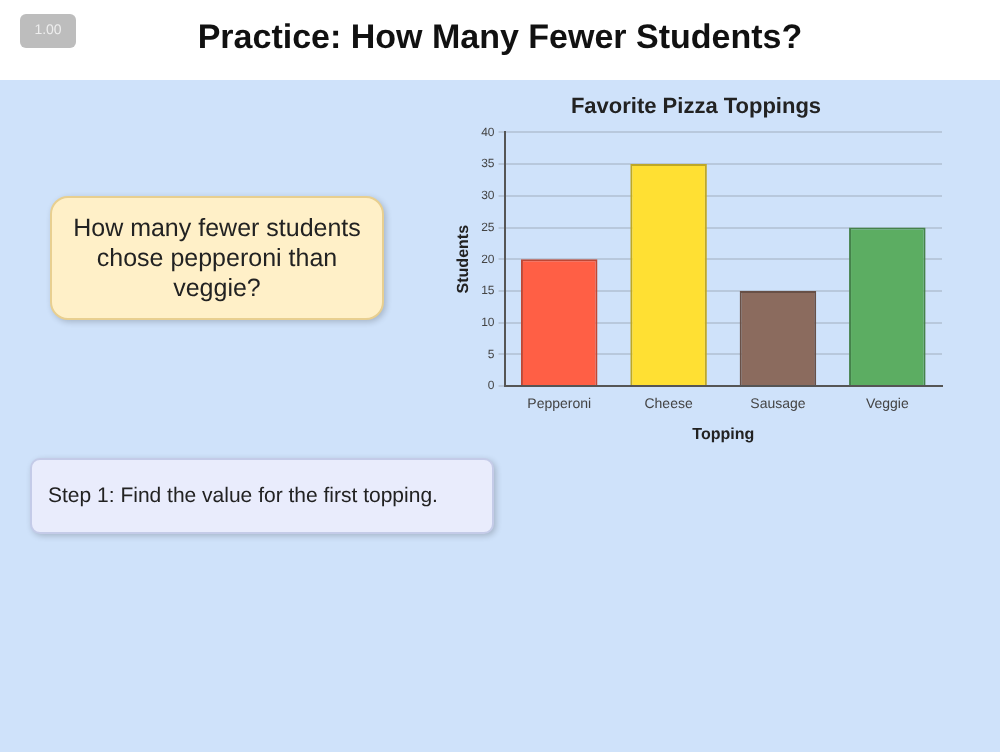 The image size is (1000, 752). What do you see at coordinates (500, 38) in the screenshot?
I see `text: Practice: How Many Fewer Students?` at bounding box center [500, 38].